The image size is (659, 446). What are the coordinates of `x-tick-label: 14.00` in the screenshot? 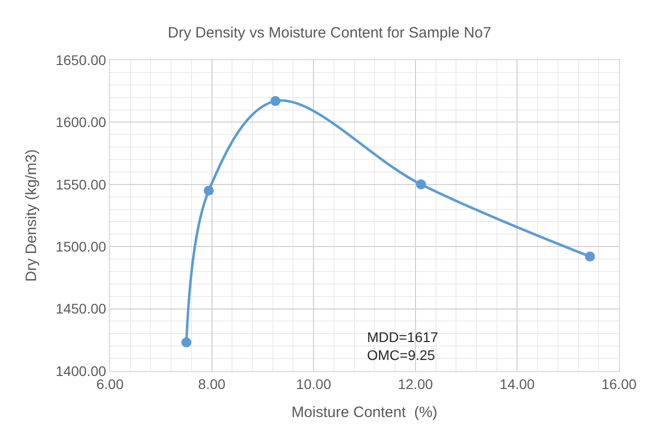 It's located at (517, 384).